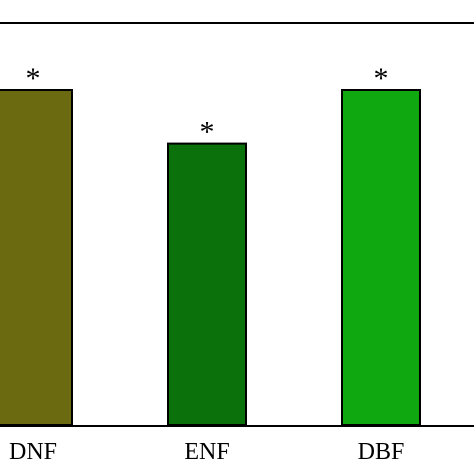 The width and height of the screenshot is (474, 474). Describe the element at coordinates (207, 284) in the screenshot. I see `bar-enf` at that location.